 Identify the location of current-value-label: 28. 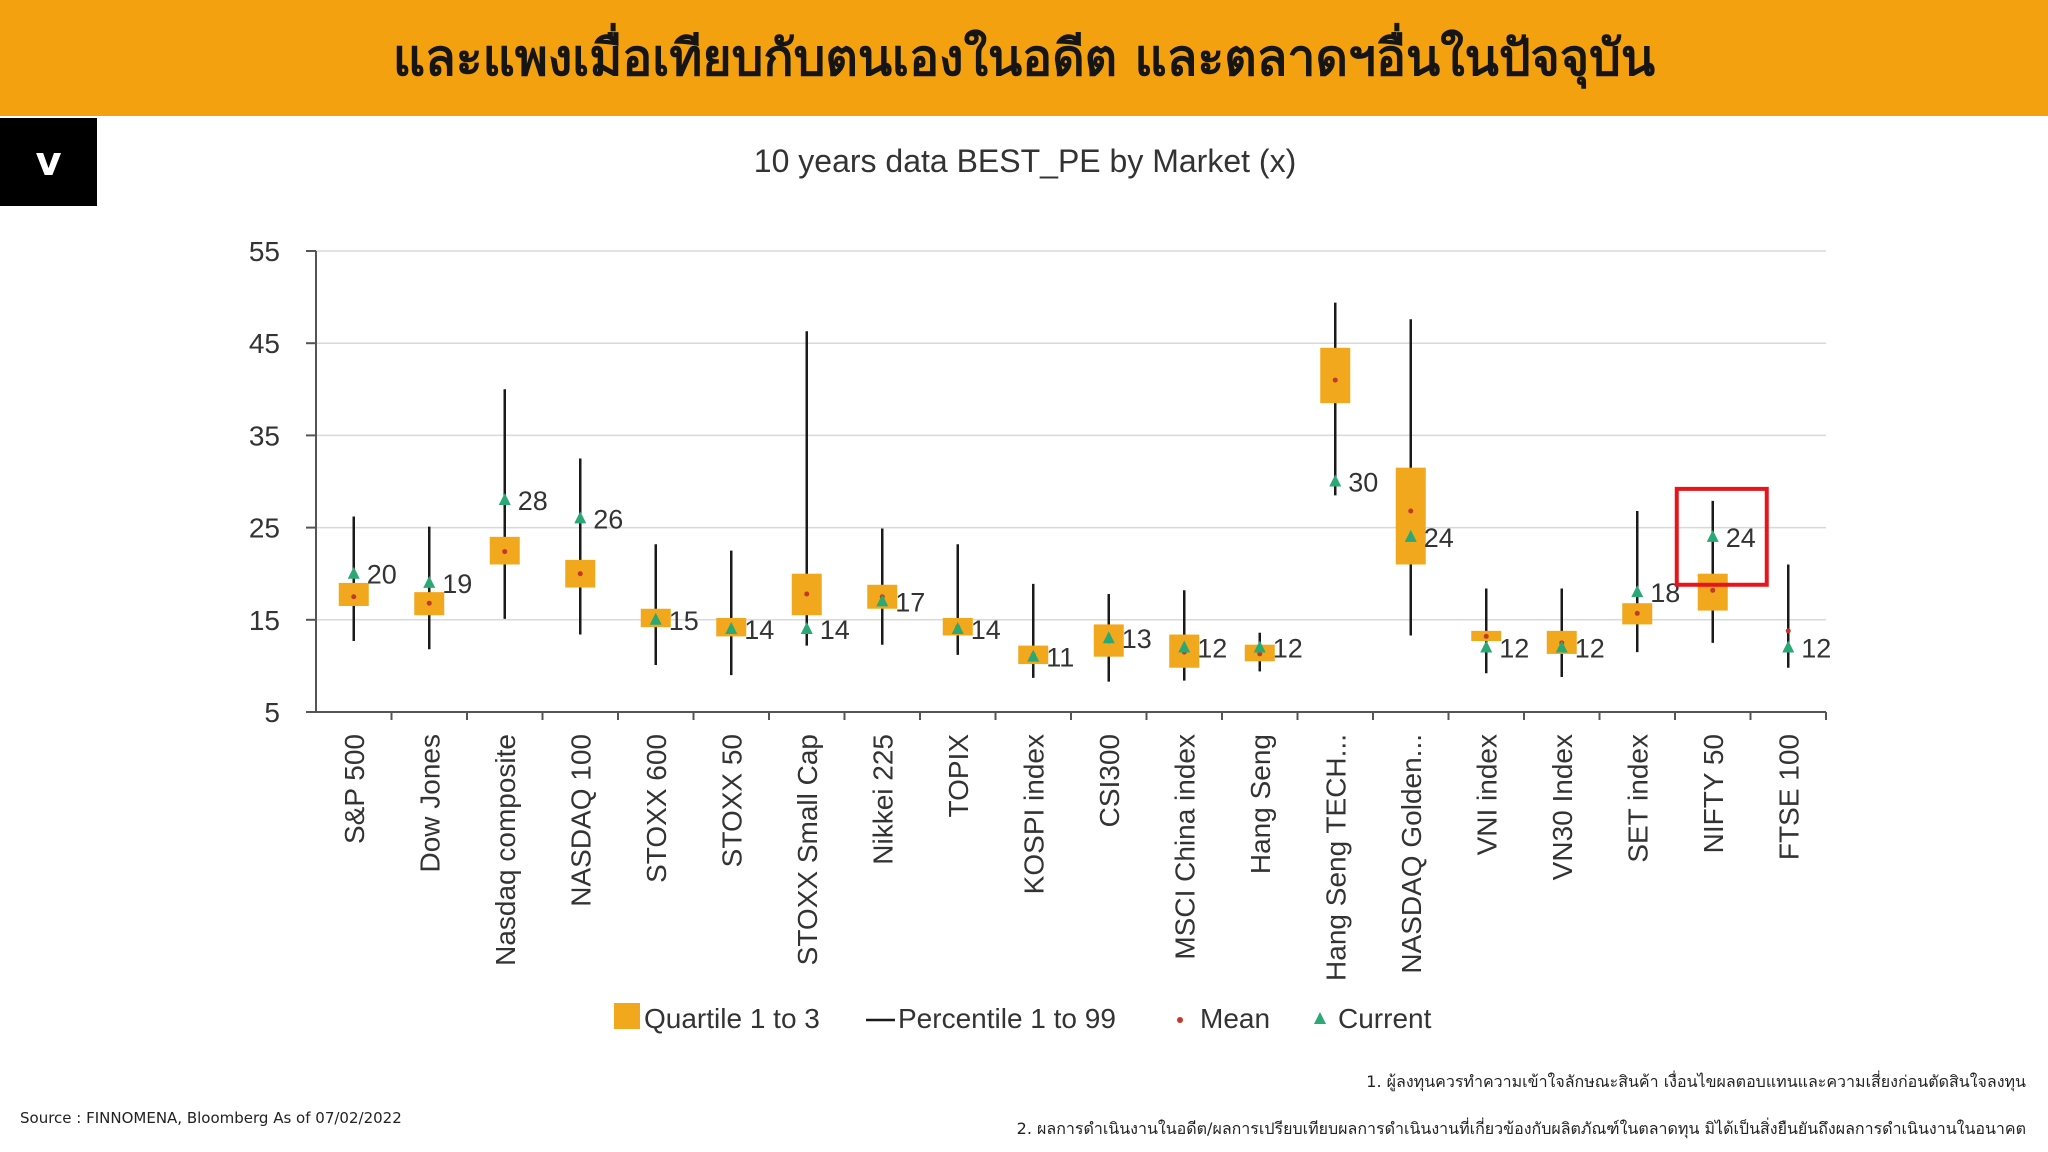
(533, 501).